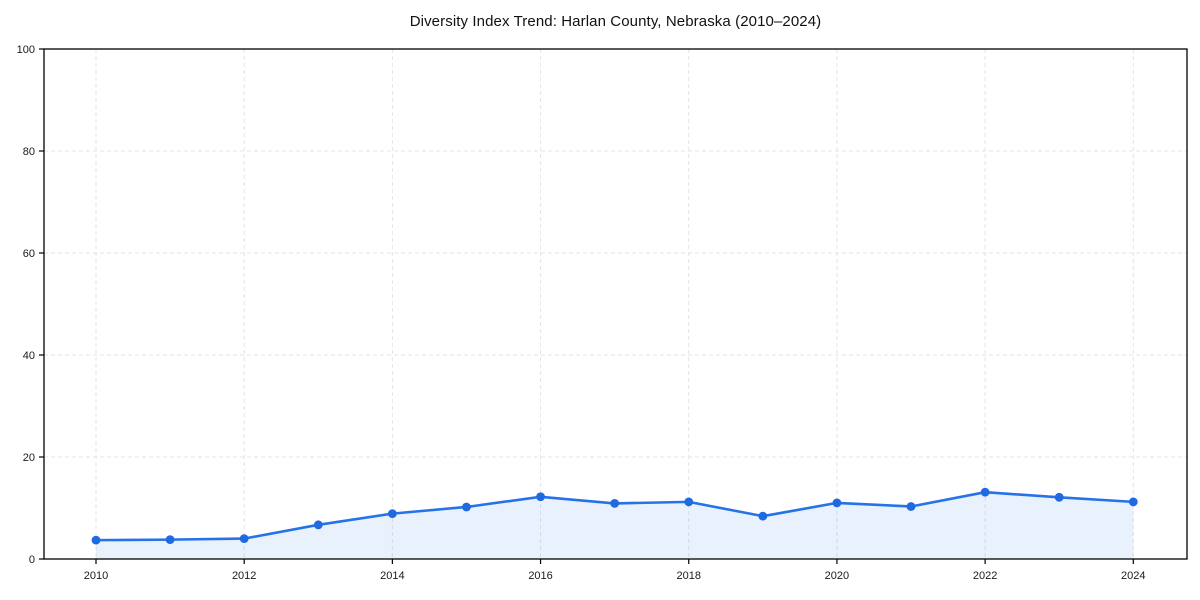 This screenshot has width=1200, height=600. What do you see at coordinates (244, 576) in the screenshot?
I see `x-tick-label: 2012` at bounding box center [244, 576].